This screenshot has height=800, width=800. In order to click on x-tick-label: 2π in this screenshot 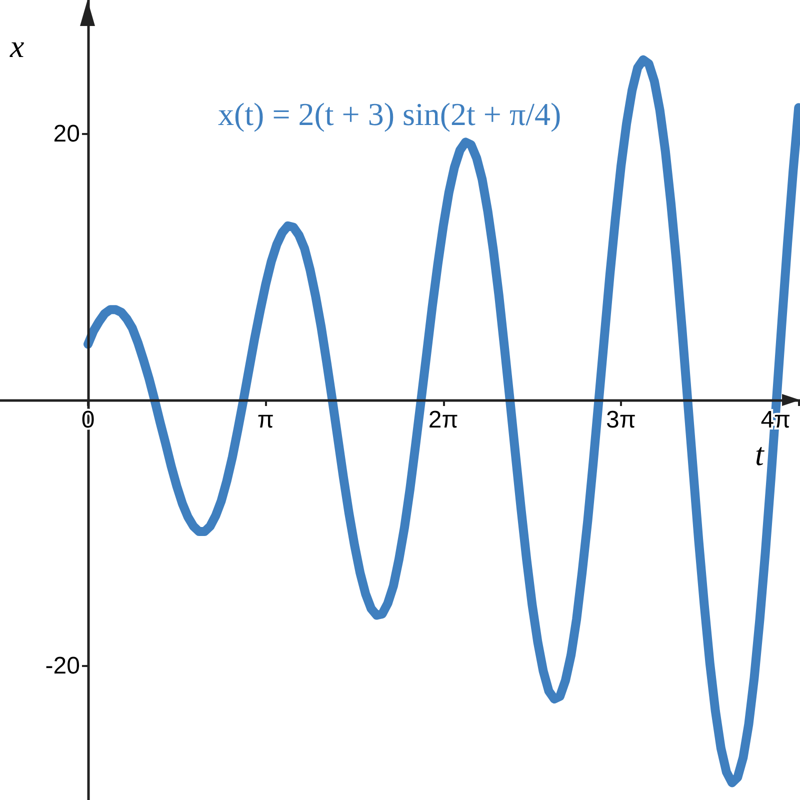, I will do `click(443, 420)`.